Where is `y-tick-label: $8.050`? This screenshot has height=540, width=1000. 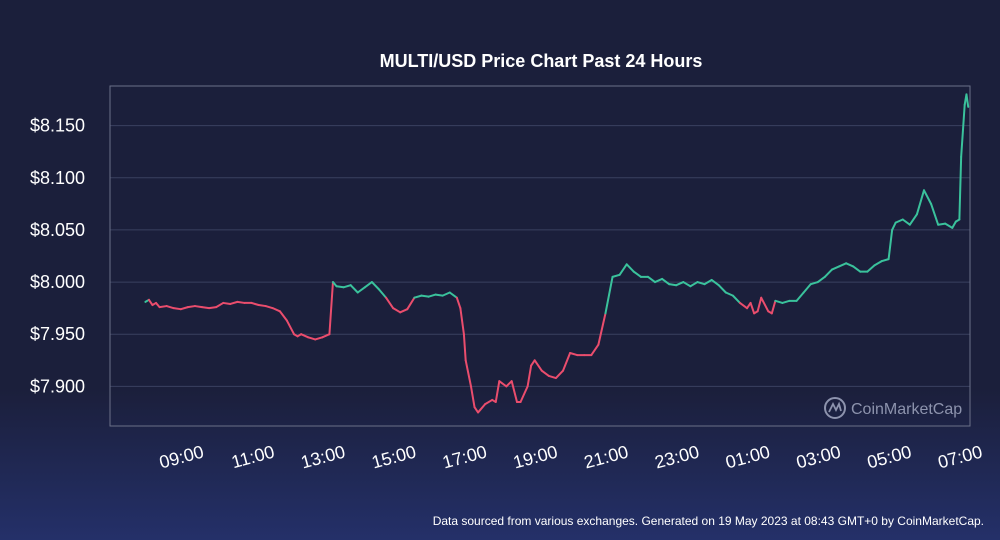
y-tick-label: $8.050 is located at coordinates (57, 230).